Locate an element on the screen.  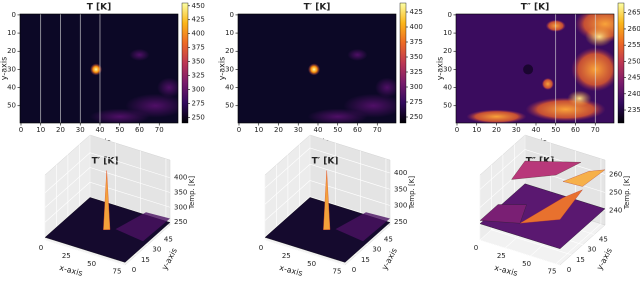
z-tick-label: 300 is located at coordinates (180, 207).